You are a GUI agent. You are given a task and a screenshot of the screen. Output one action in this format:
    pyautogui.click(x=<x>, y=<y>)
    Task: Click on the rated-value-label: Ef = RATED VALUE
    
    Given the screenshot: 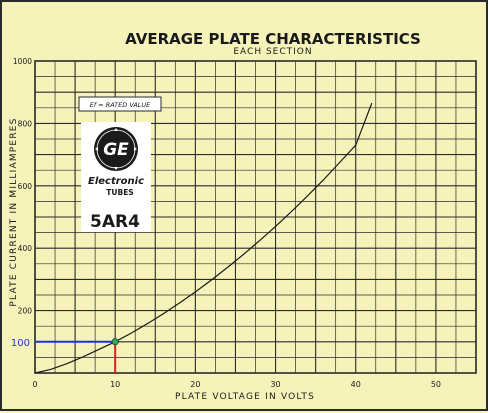 What is the action you would take?
    pyautogui.click(x=120, y=105)
    